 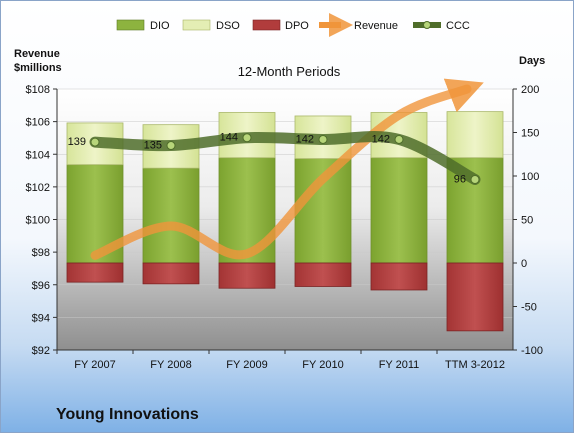 What do you see at coordinates (160, 26) in the screenshot?
I see `legend-label-dio: DIO` at bounding box center [160, 26].